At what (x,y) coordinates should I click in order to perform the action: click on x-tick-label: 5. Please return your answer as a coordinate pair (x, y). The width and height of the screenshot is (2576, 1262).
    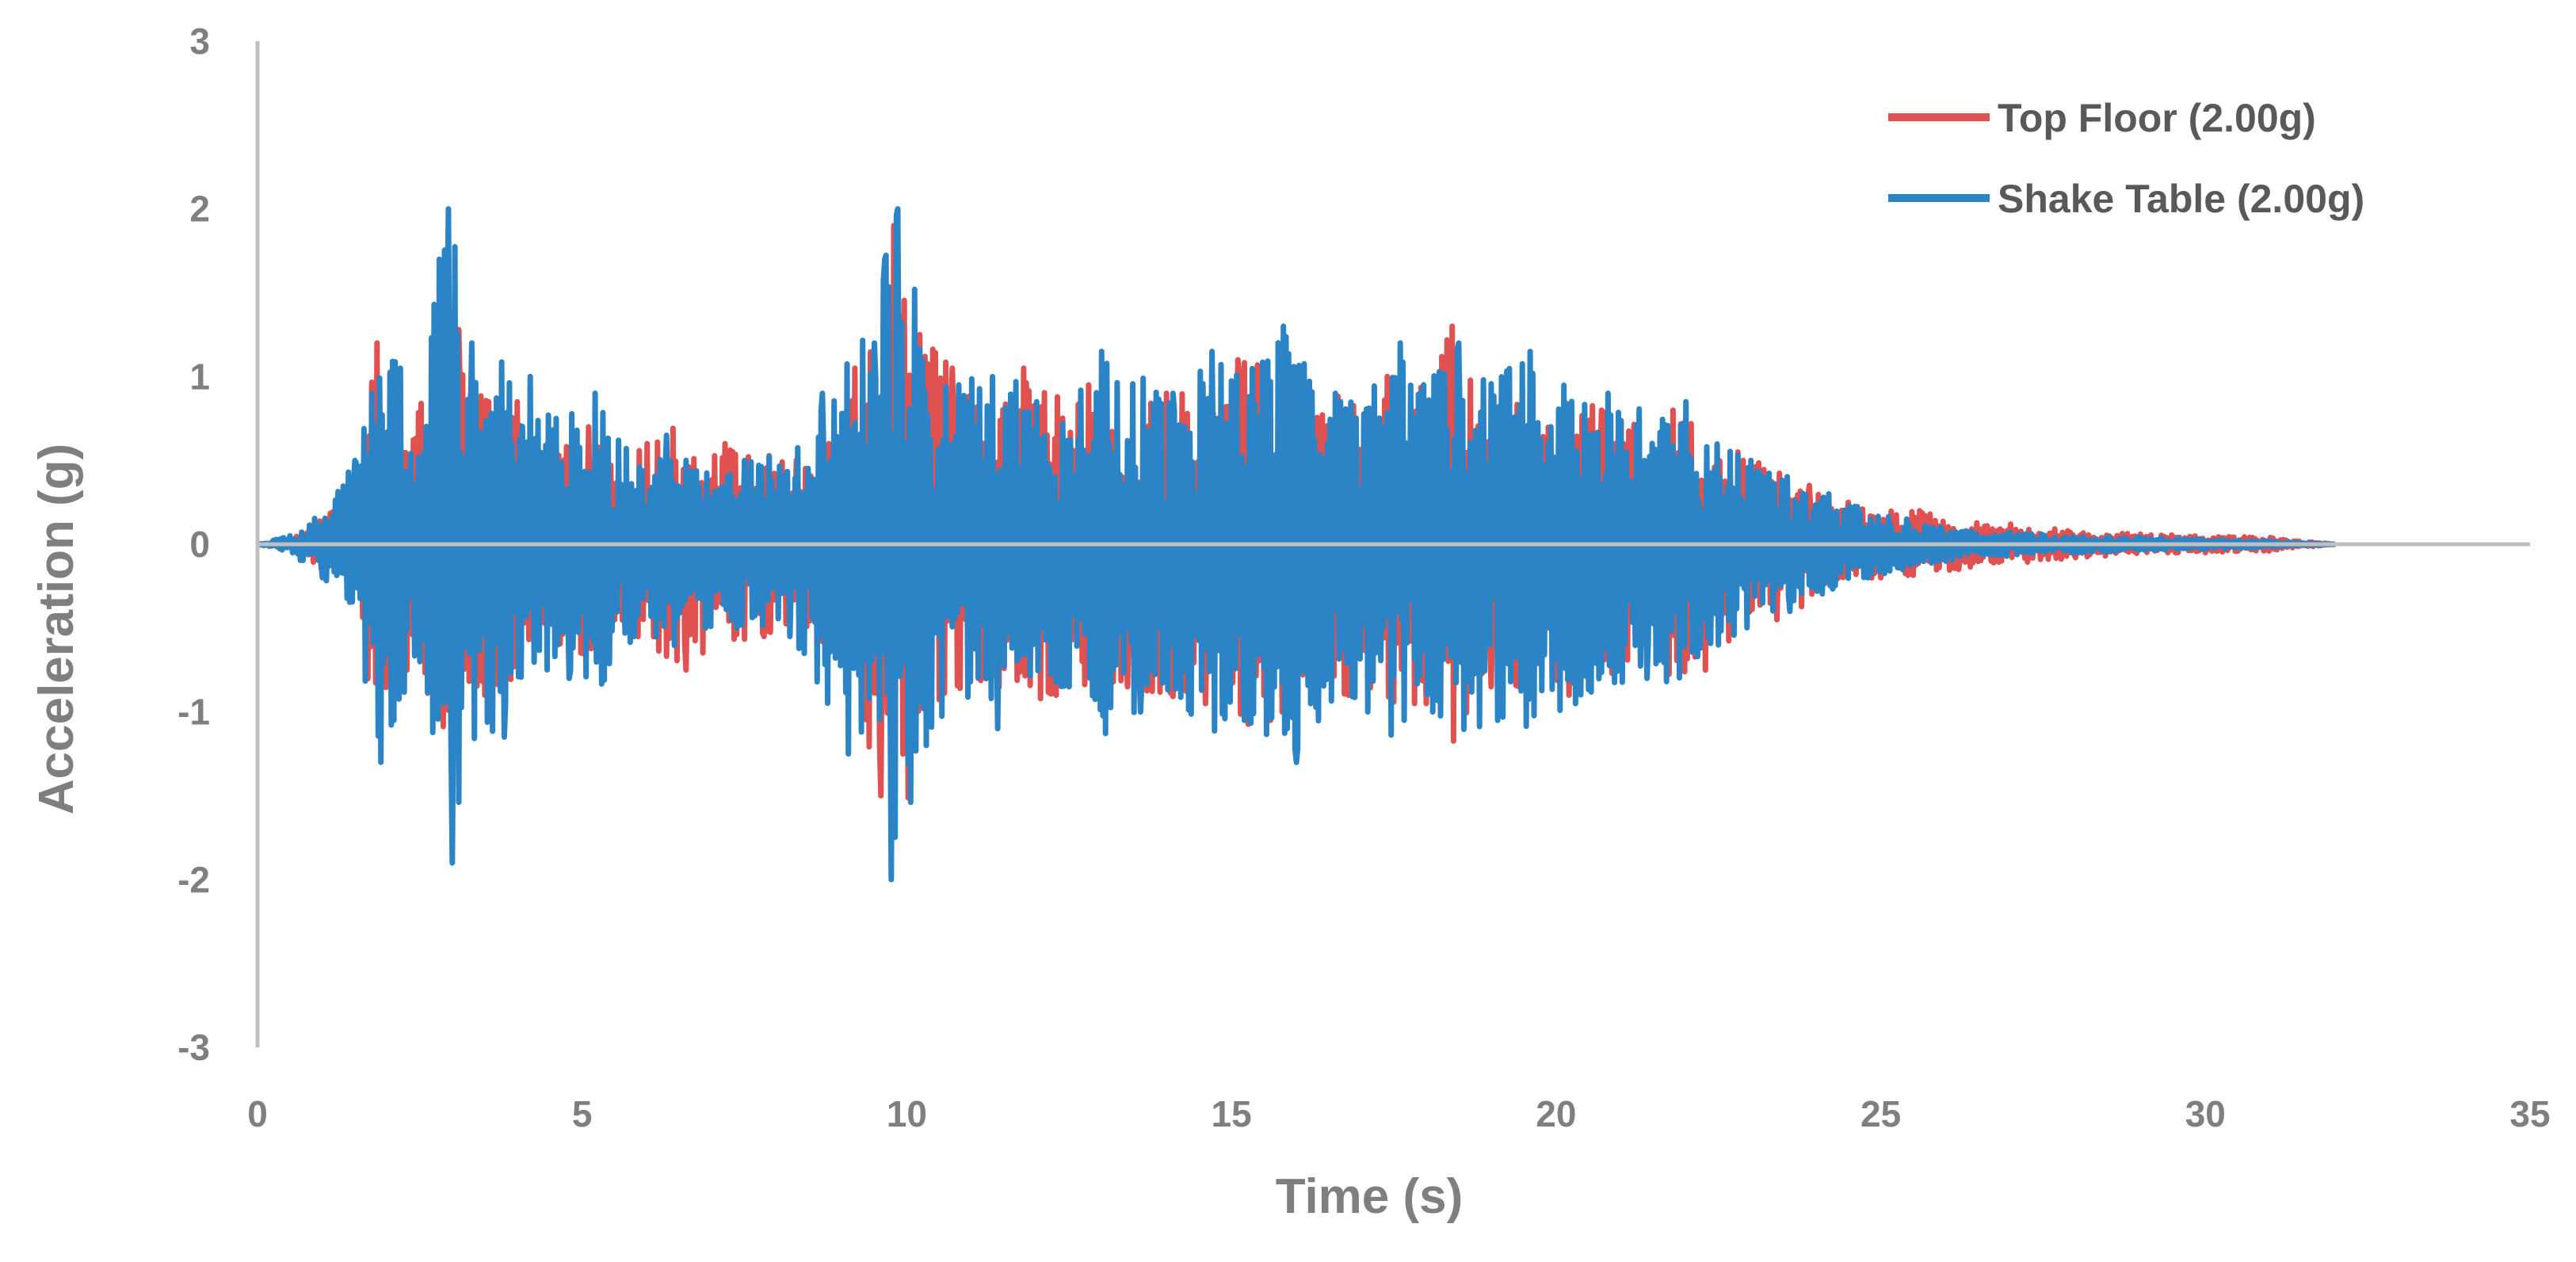
    Looking at the image, I should click on (582, 1113).